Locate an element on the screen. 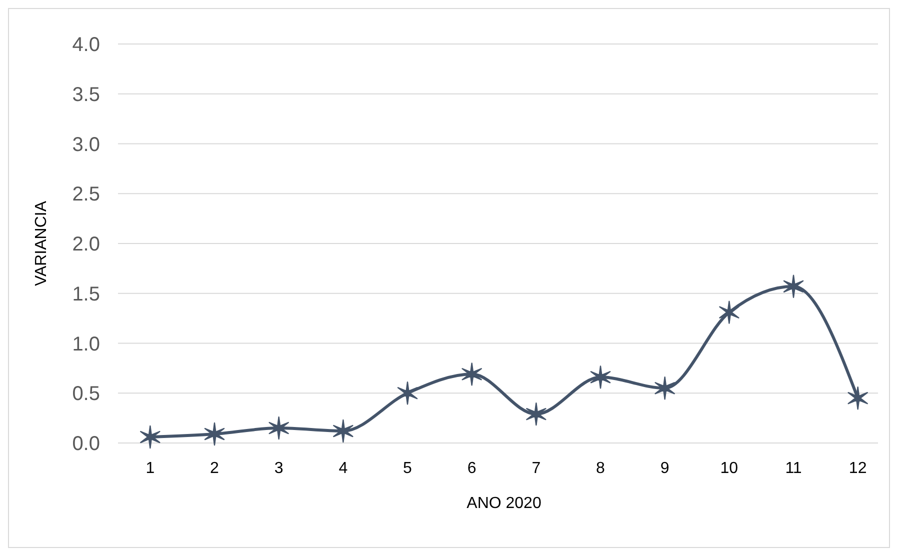 The height and width of the screenshot is (556, 898). x-tick-label: 5 is located at coordinates (407, 468).